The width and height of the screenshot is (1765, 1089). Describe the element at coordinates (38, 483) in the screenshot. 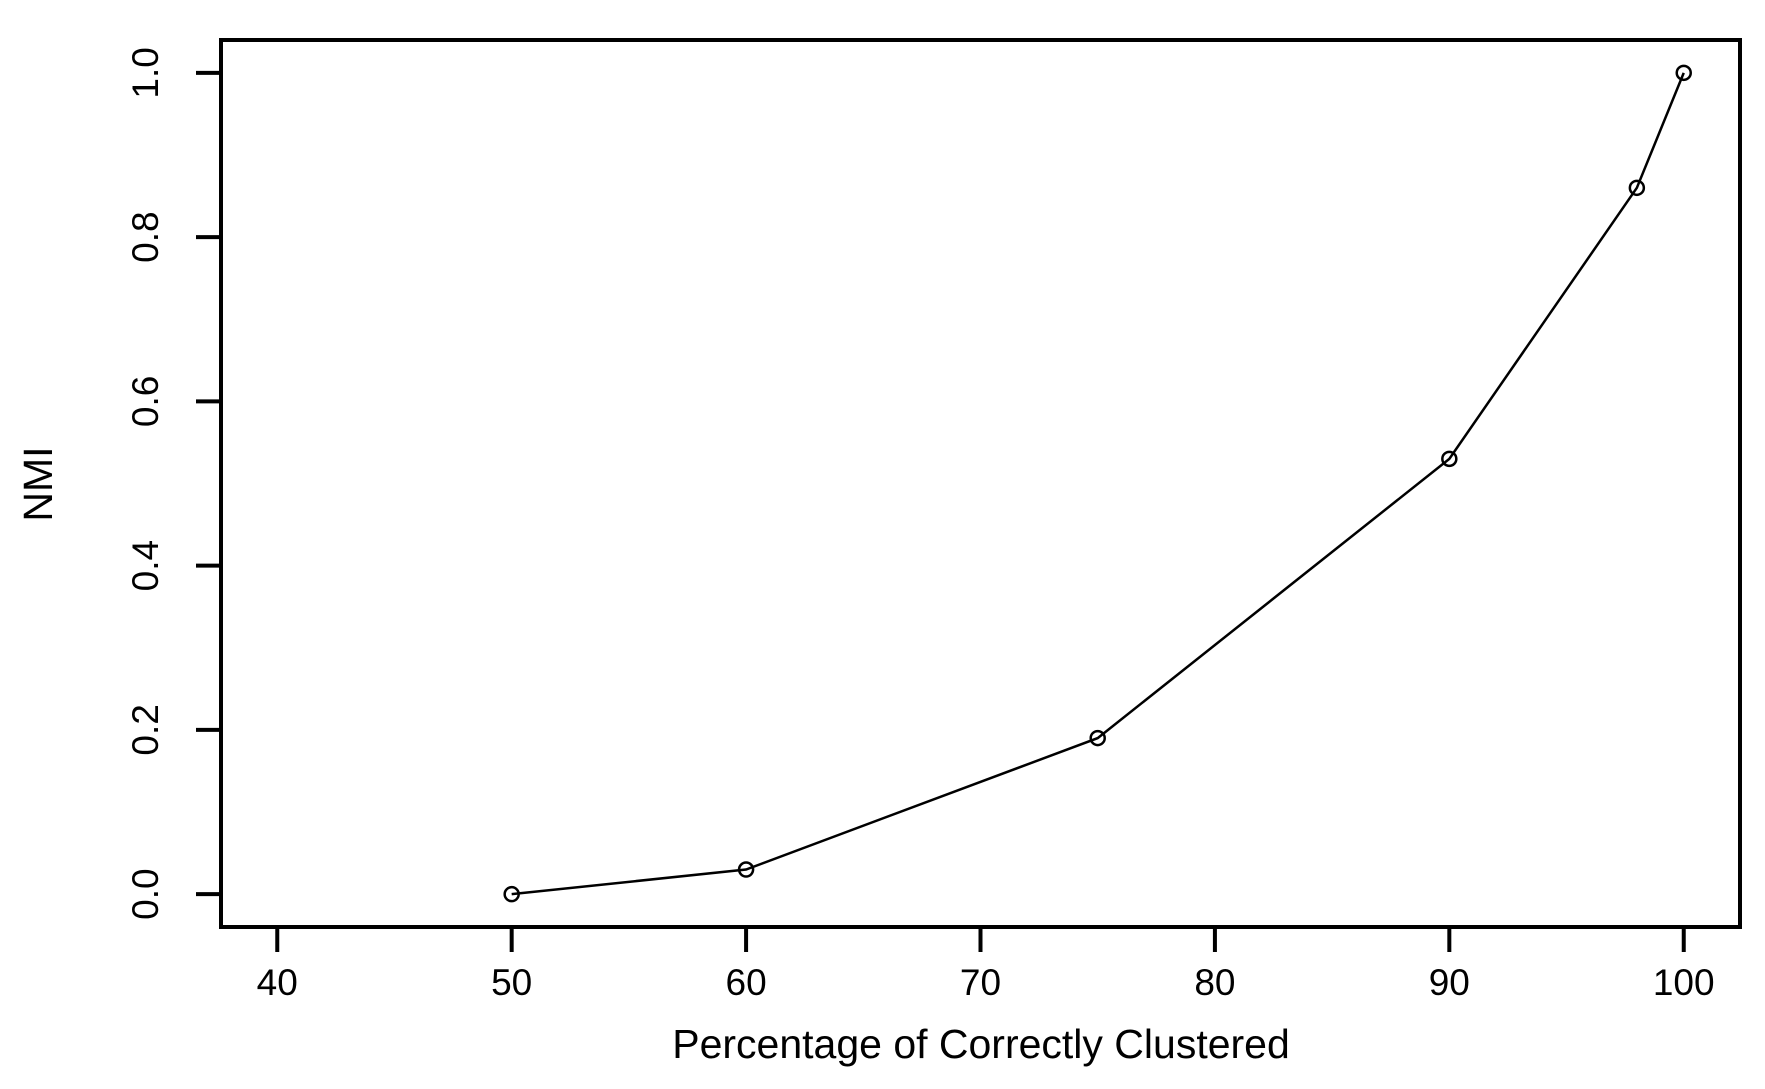

I see `y-axis-title: NMI` at that location.